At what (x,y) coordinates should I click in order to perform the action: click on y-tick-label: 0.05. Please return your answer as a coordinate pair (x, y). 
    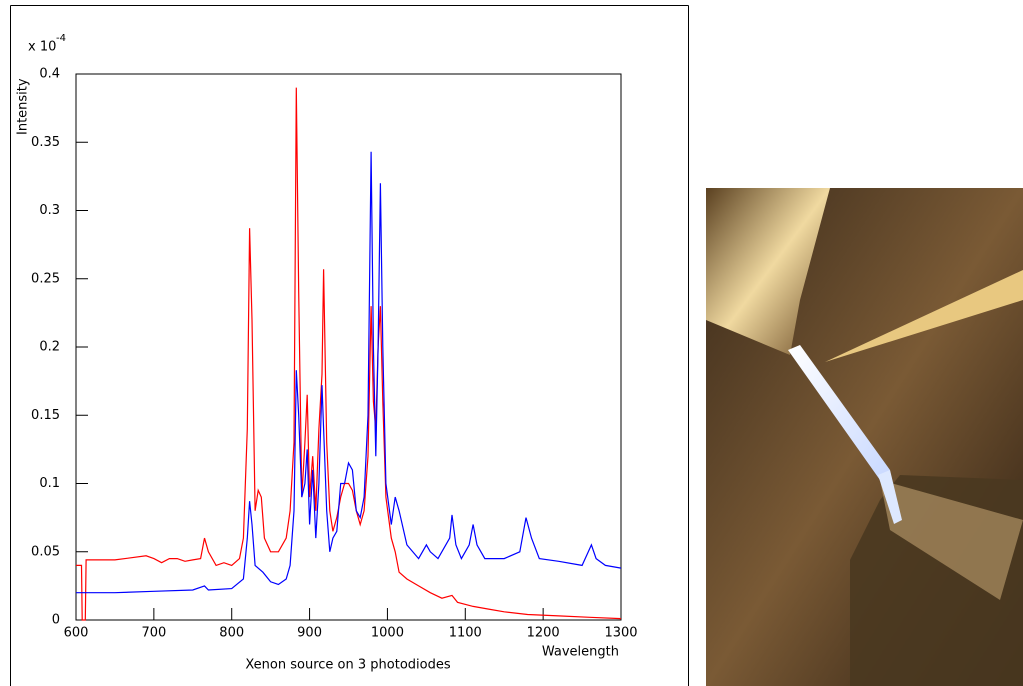
    Looking at the image, I should click on (45, 551).